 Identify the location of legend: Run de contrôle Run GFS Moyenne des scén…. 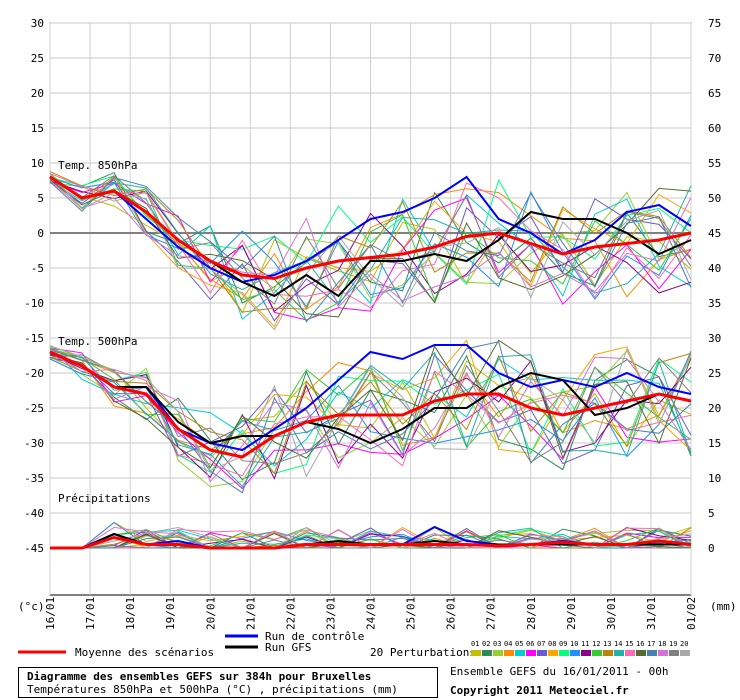
(354, 644).